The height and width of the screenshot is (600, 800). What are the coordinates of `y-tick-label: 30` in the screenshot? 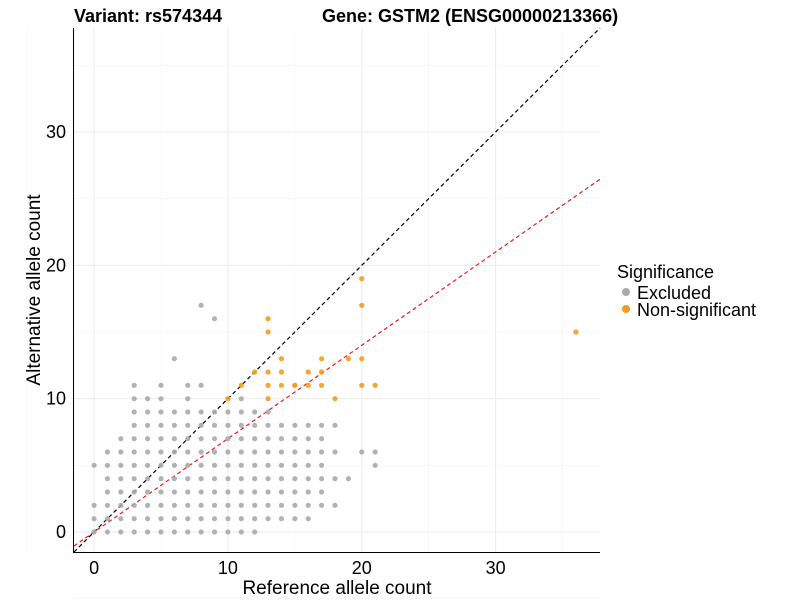 It's located at (56, 132).